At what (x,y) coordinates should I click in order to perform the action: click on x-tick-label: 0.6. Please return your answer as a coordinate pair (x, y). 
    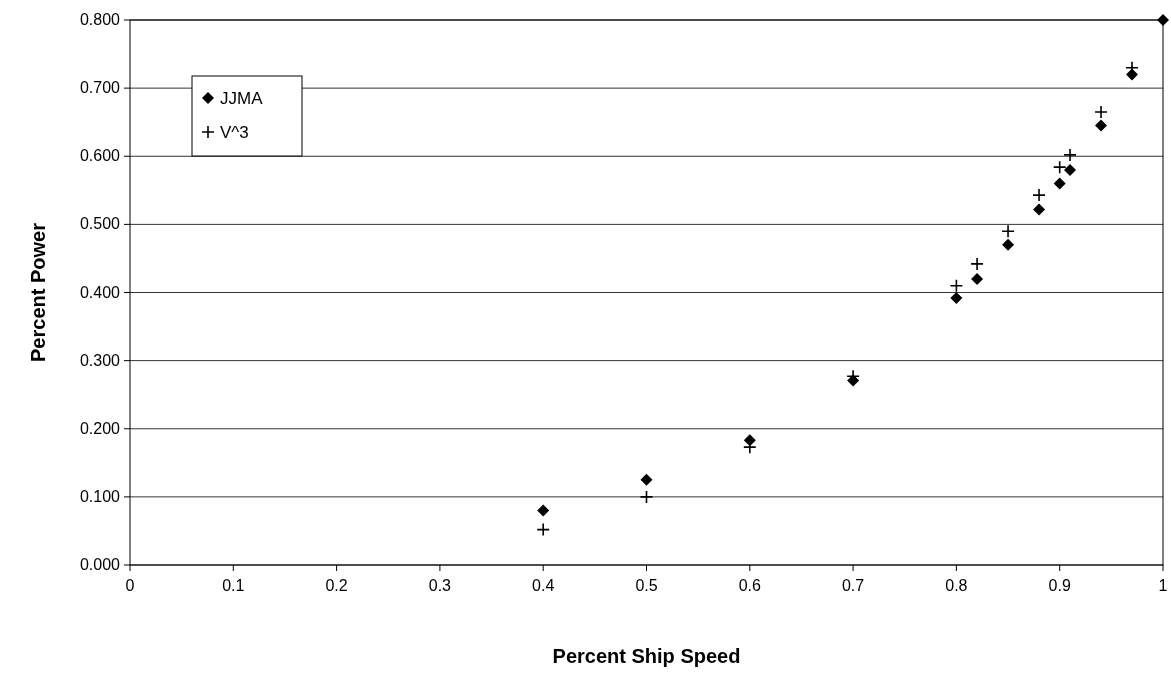
    Looking at the image, I should click on (750, 585).